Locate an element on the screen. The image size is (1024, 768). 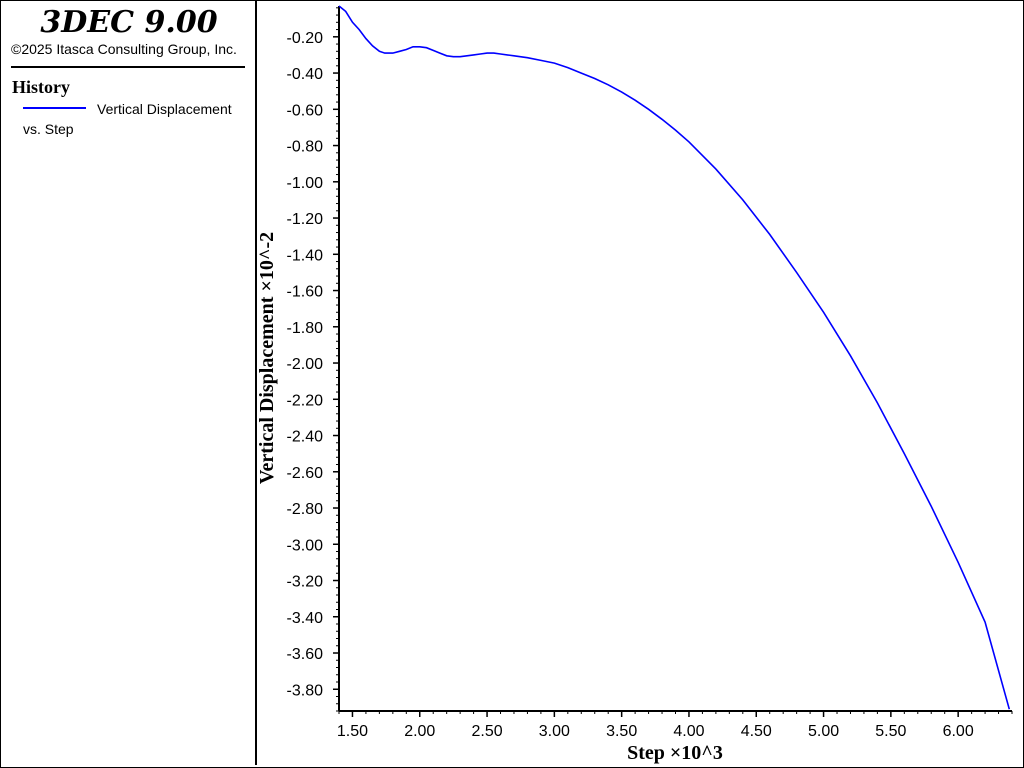
y-tick-label: -1.20 is located at coordinates (305, 219).